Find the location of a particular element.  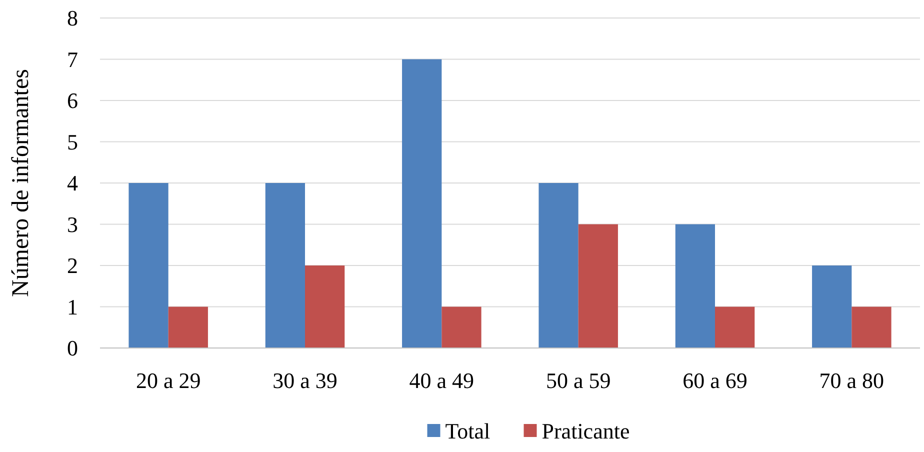

legend-label: Praticante is located at coordinates (586, 431).